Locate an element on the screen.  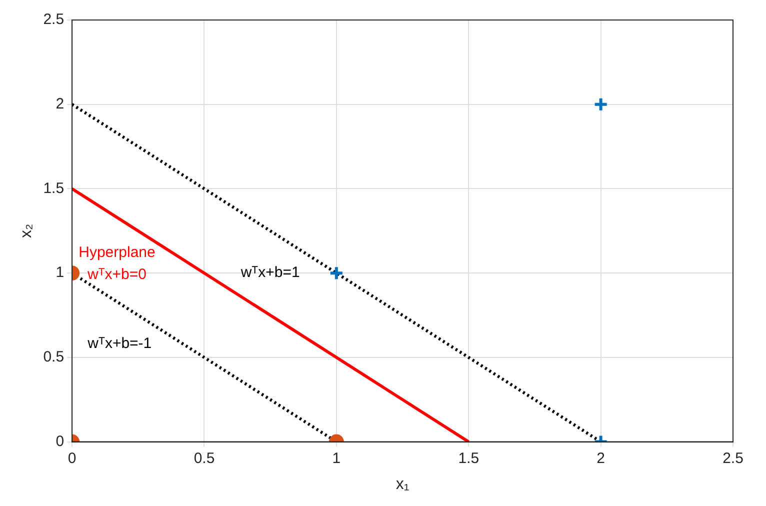
x-tick-label: 2 is located at coordinates (600, 458).